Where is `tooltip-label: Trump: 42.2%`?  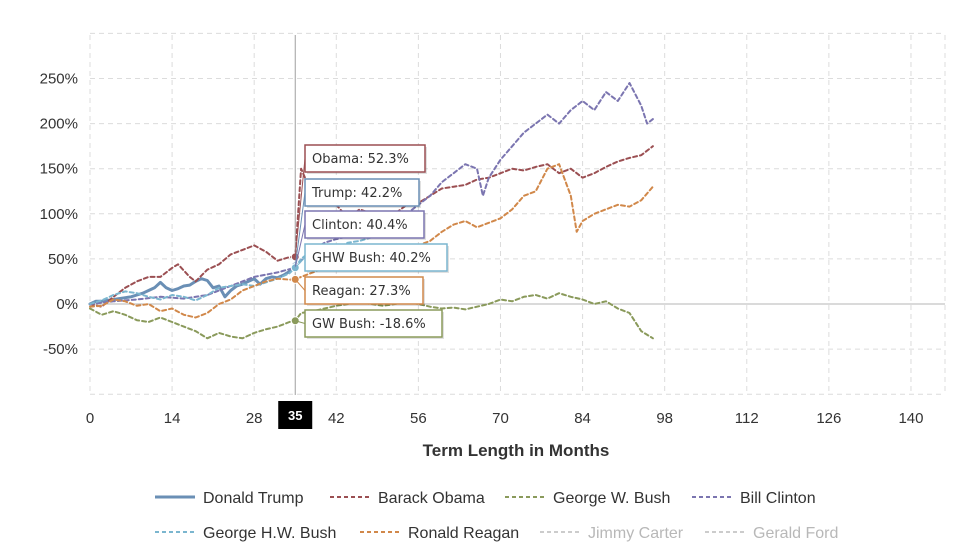
tooltip-label: Trump: 42.2% is located at coordinates (356, 193).